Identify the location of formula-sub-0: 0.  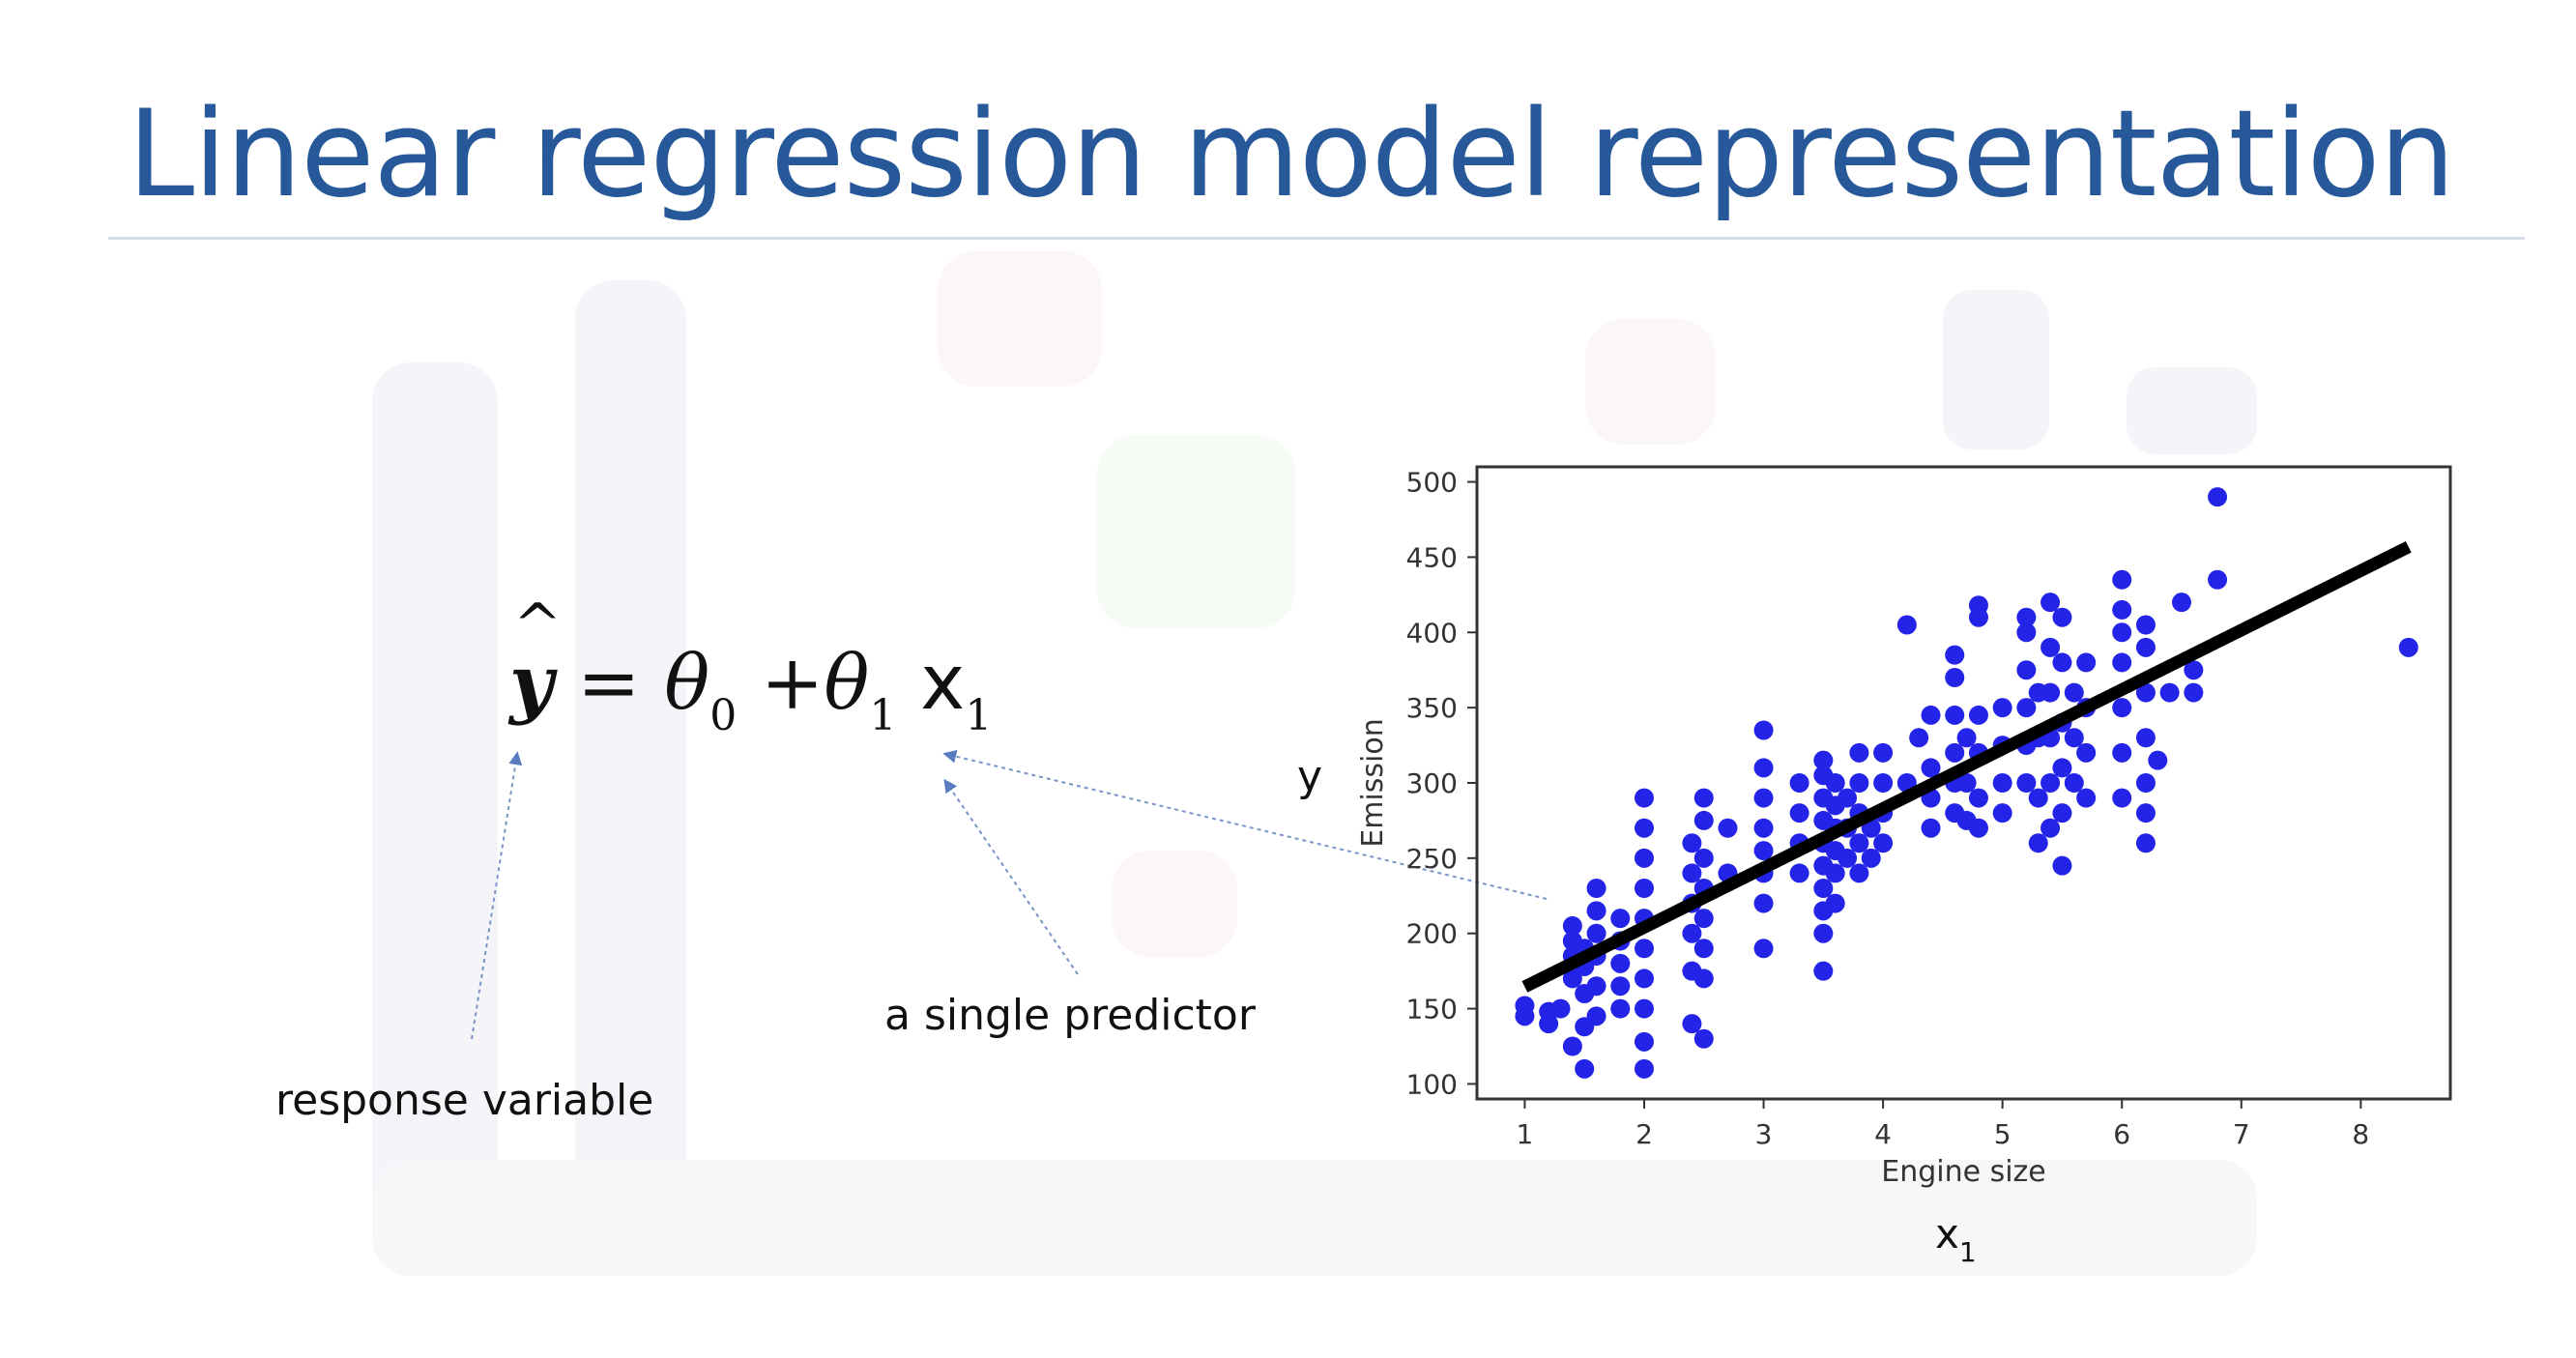
(723, 716).